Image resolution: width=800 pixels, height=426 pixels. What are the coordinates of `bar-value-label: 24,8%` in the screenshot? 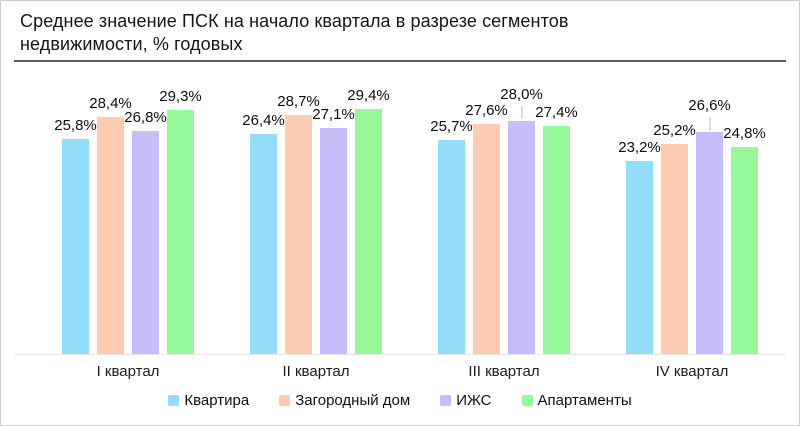 It's located at (744, 133).